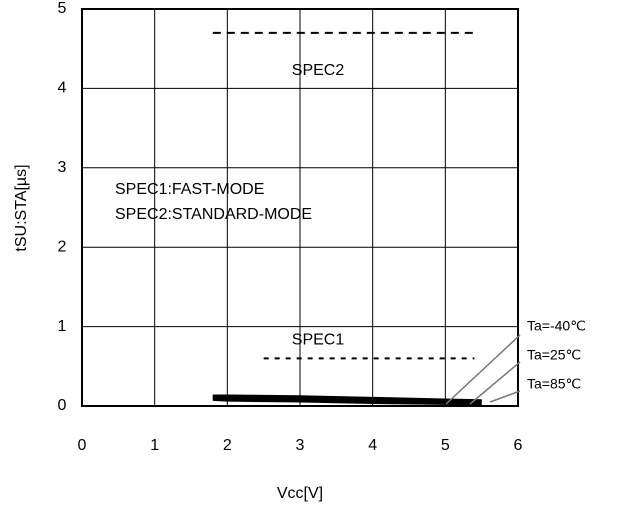  What do you see at coordinates (62, 246) in the screenshot?
I see `y-tick-label: 2` at bounding box center [62, 246].